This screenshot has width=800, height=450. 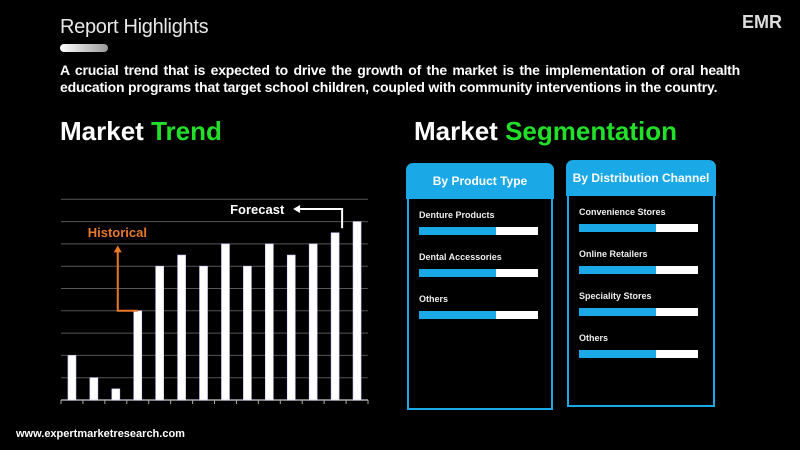 What do you see at coordinates (84, 48) in the screenshot?
I see `title-underline` at bounding box center [84, 48].